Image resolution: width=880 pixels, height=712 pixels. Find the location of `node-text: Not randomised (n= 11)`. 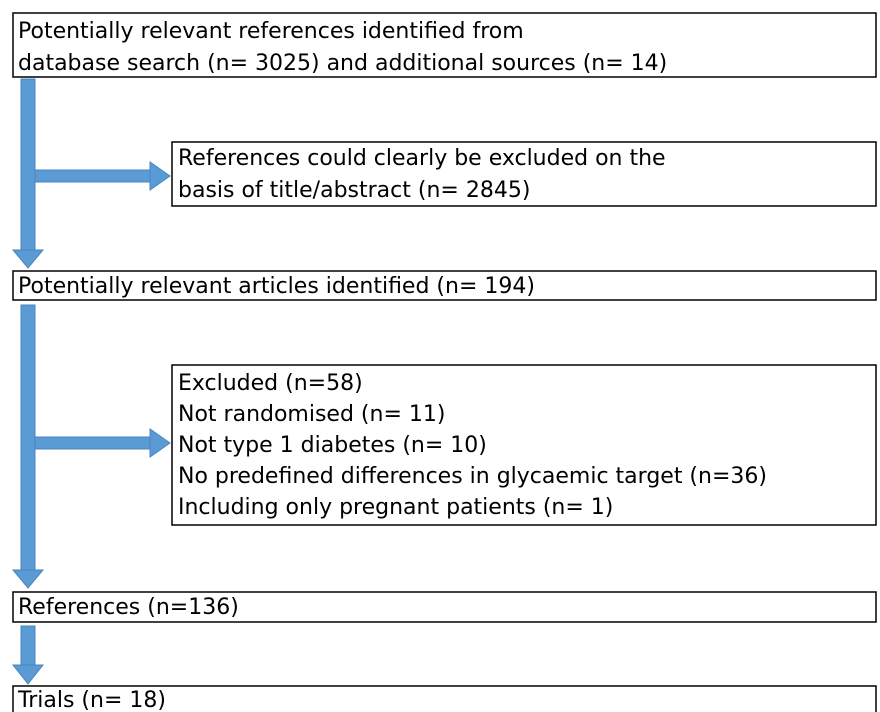

node-text: Not randomised (n= 11) is located at coordinates (311, 414).